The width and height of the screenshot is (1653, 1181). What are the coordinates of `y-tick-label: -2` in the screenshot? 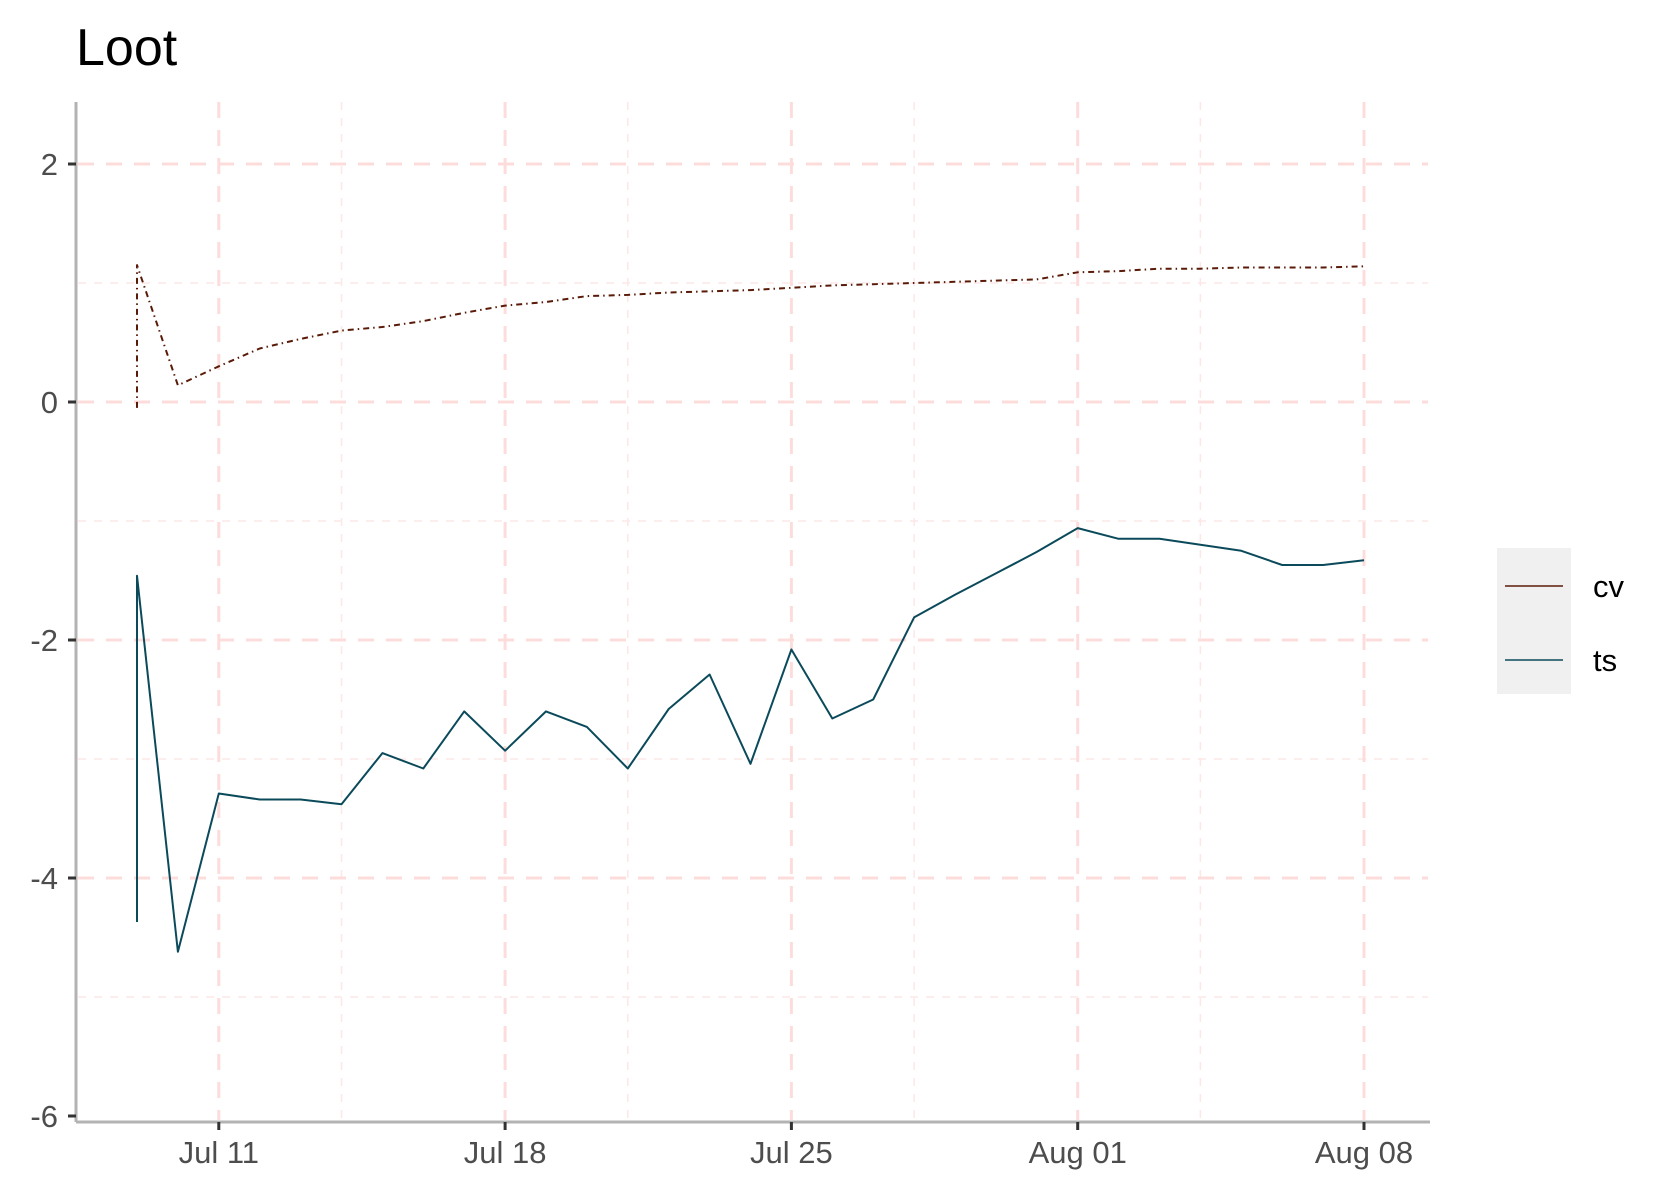 It's located at (44, 640).